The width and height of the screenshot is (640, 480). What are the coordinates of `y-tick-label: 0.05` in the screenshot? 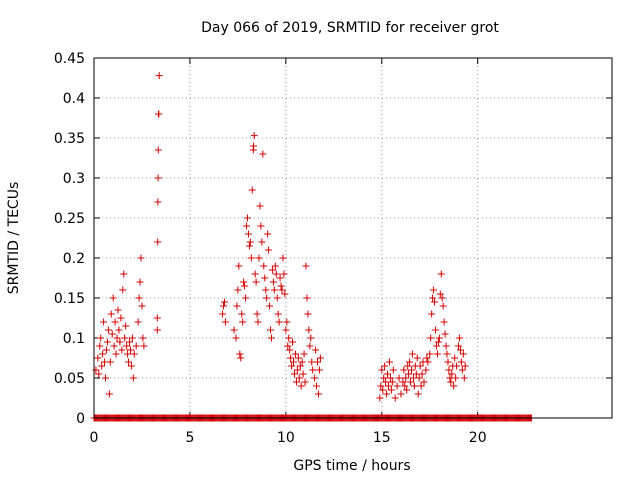 It's located at (69, 379).